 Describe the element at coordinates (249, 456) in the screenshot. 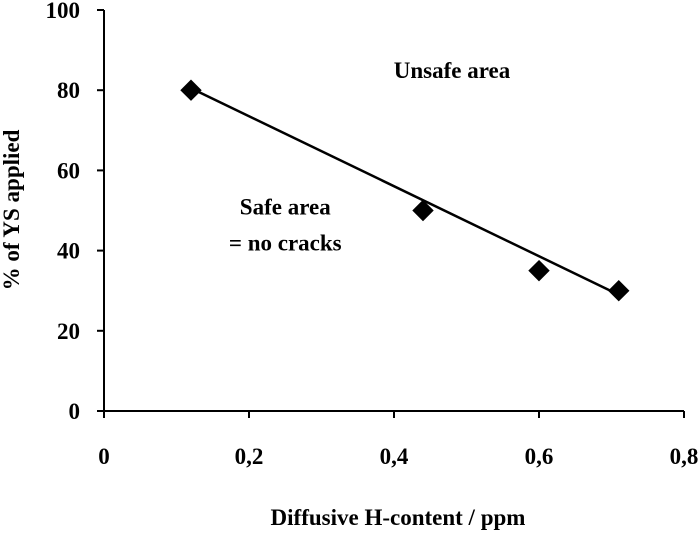

I see `x-tick-label: 0,2` at that location.